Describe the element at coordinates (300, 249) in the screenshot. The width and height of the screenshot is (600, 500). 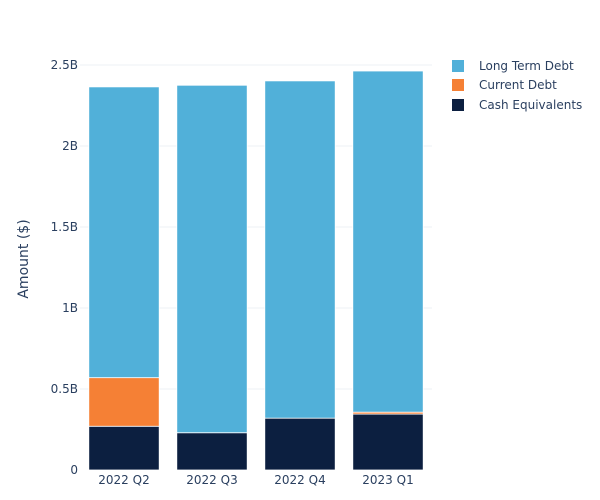
I see `bar-long-term-debt-2022-q4` at that location.